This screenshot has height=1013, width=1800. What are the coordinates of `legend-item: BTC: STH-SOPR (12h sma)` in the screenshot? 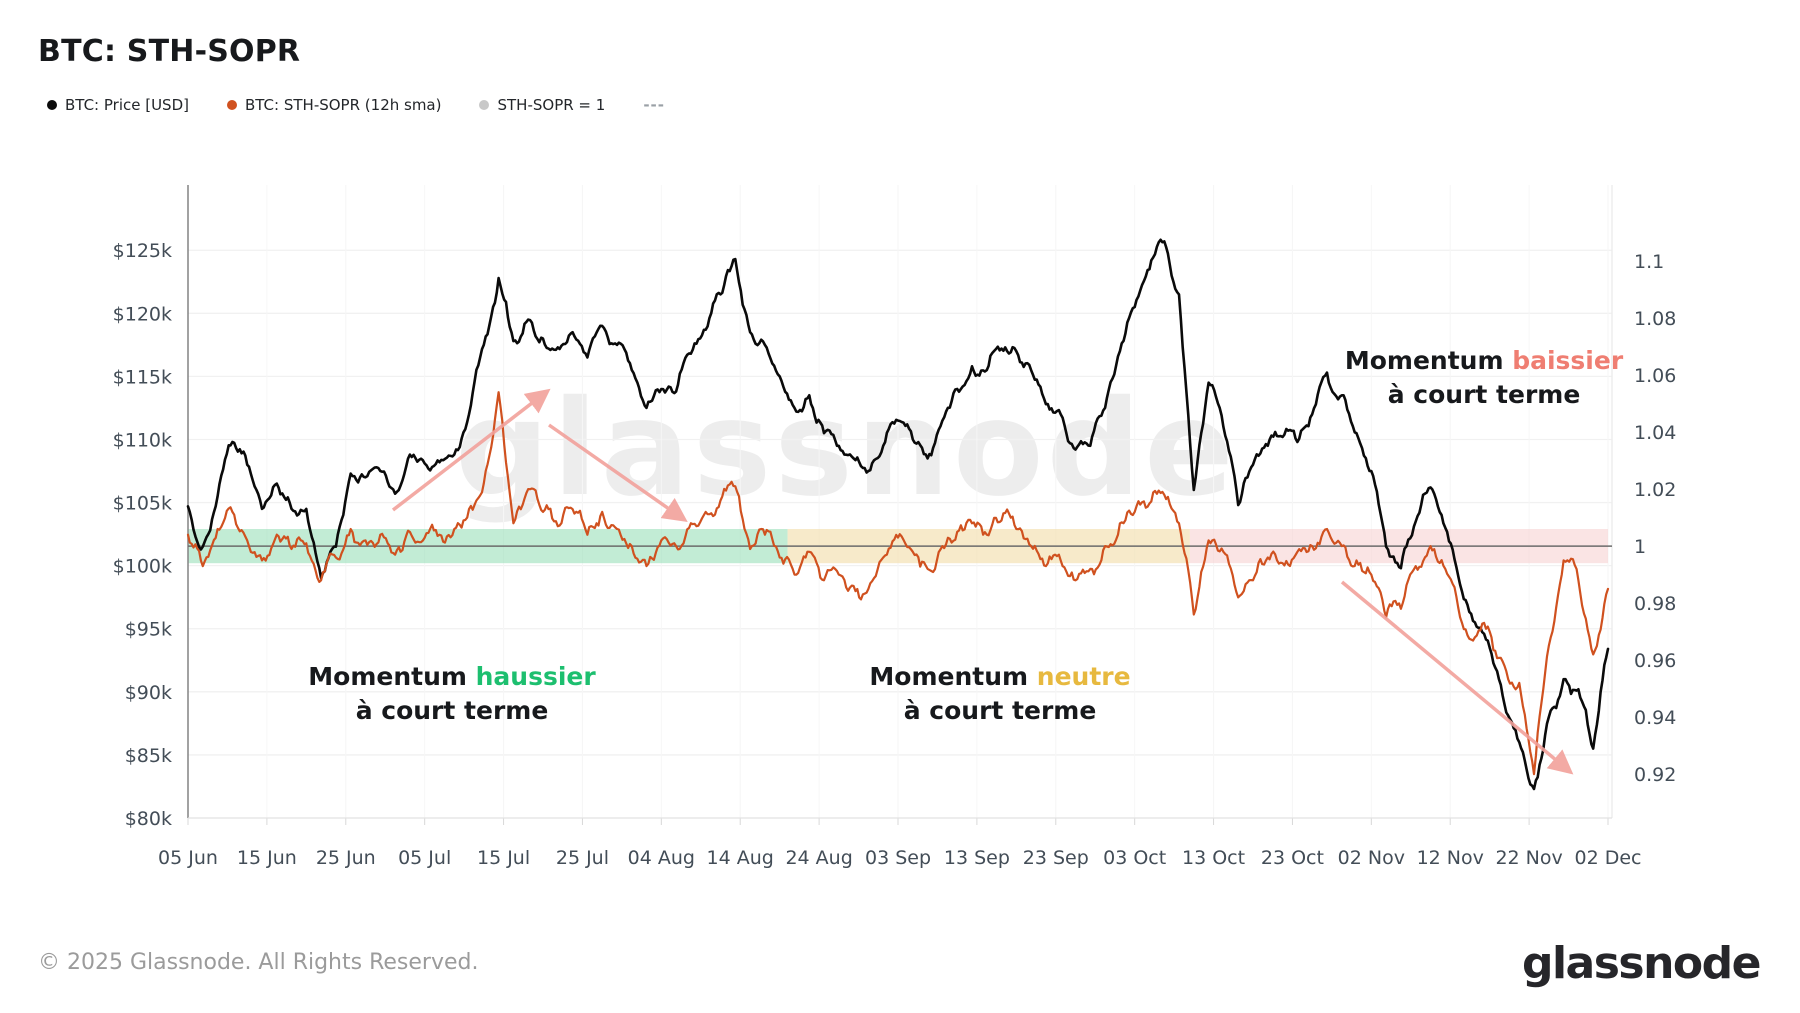 It's located at (334, 105).